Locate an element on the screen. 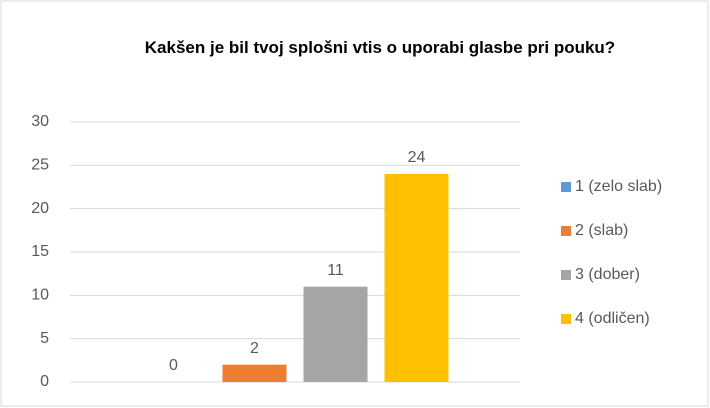 This screenshot has height=408, width=710. legend-label: 4 (odličen) is located at coordinates (612, 318).